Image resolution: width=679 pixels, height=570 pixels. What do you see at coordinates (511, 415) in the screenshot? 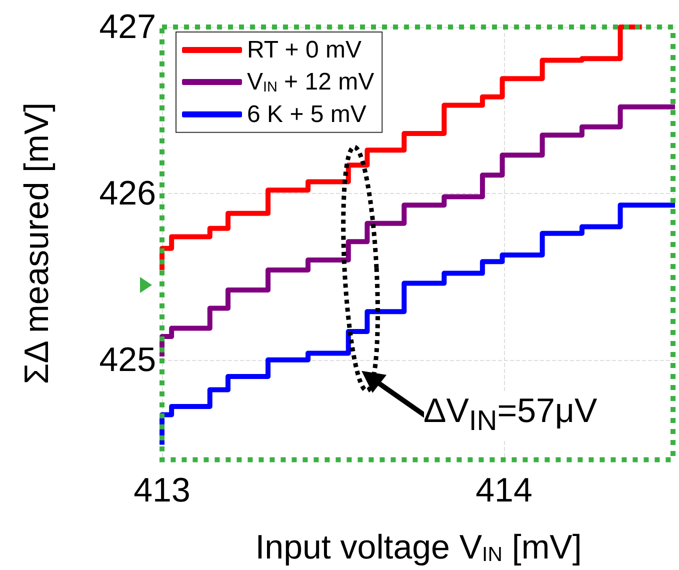
I see `annotation: ΔV$_{IN}$=57μV` at bounding box center [511, 415].